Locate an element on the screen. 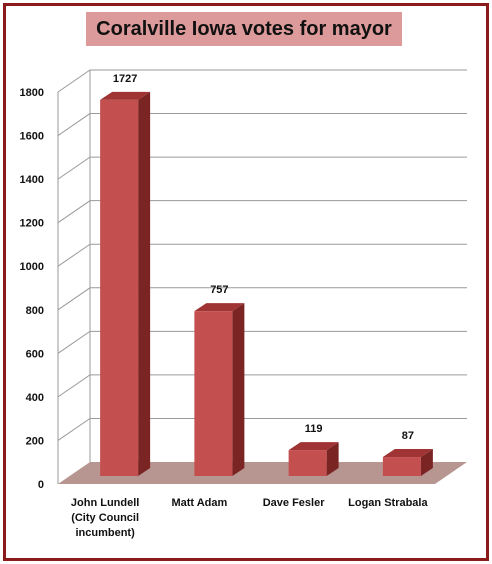  x-category-label-line: Matt Adam is located at coordinates (199, 503).